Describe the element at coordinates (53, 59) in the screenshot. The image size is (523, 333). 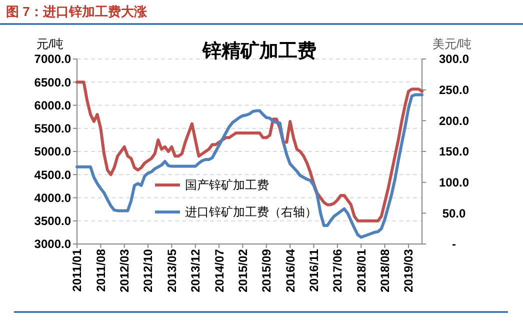
I see `y-tick-label: 7000.0` at that location.